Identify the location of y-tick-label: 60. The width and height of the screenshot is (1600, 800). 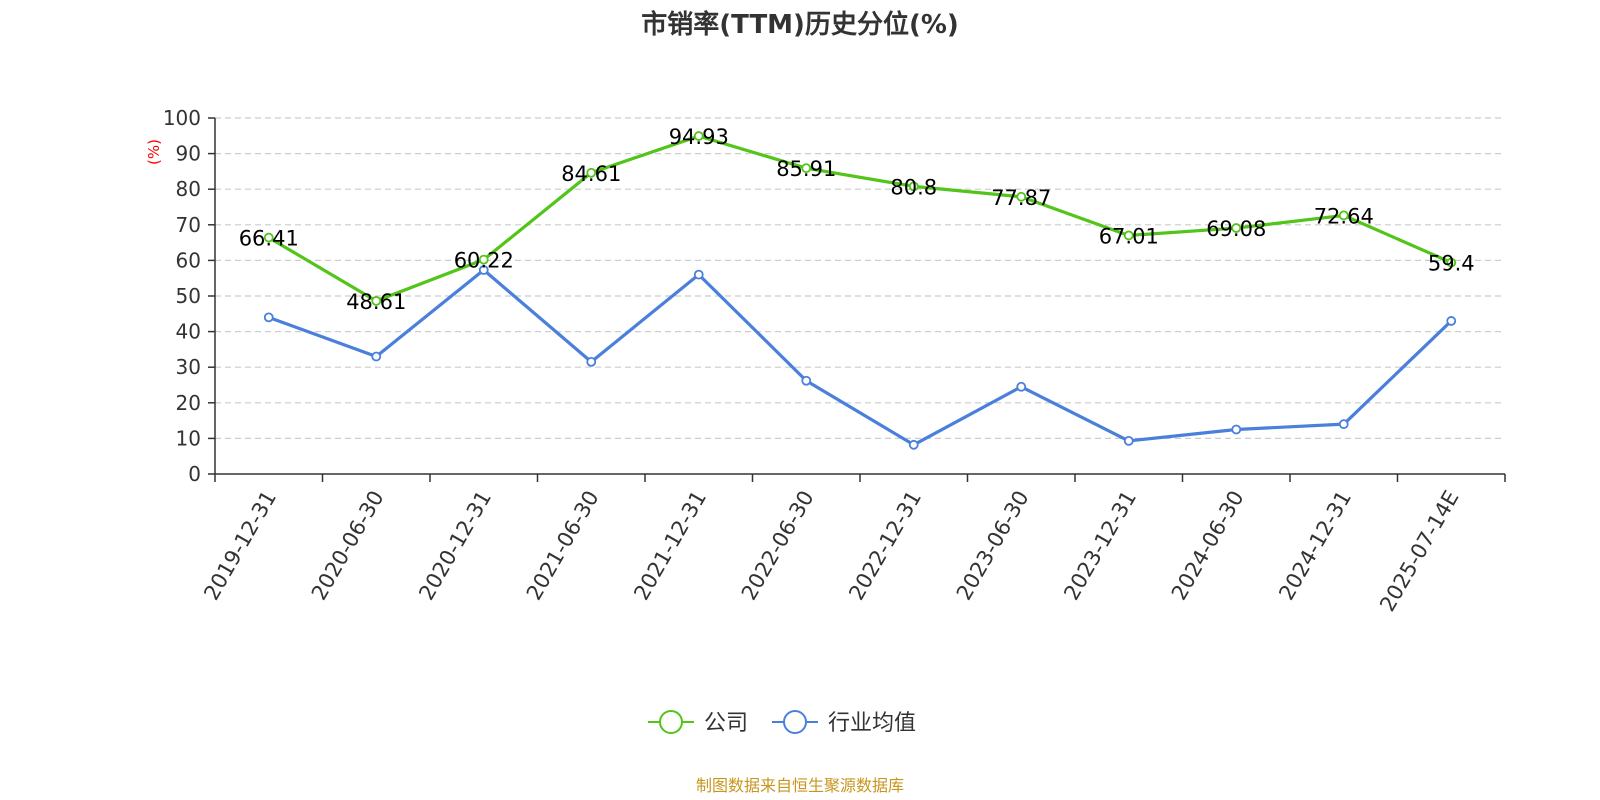
(188, 260).